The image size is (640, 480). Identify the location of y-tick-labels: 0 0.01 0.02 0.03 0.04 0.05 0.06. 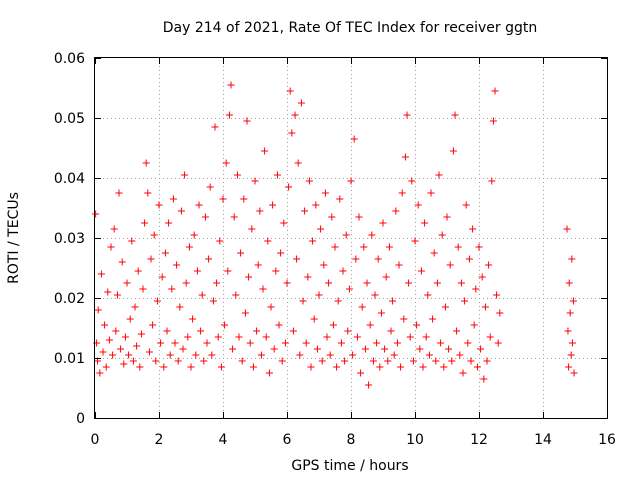
(69, 239).